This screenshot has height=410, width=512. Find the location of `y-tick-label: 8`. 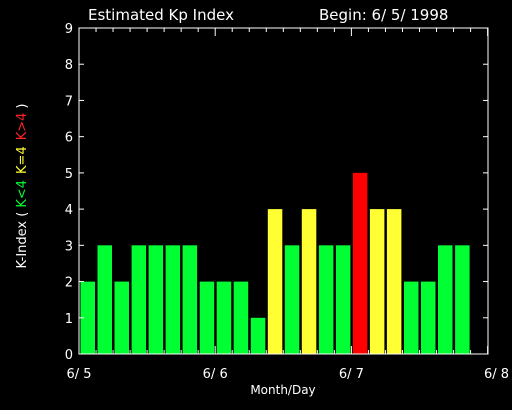

y-tick-label: 8 is located at coordinates (69, 65).